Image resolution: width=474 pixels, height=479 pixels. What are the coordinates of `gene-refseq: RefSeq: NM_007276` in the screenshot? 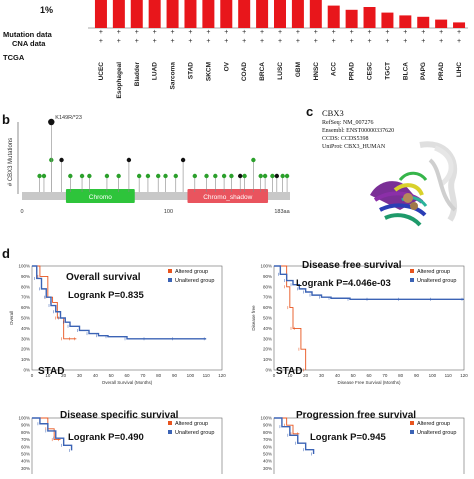 It's located at (348, 123).